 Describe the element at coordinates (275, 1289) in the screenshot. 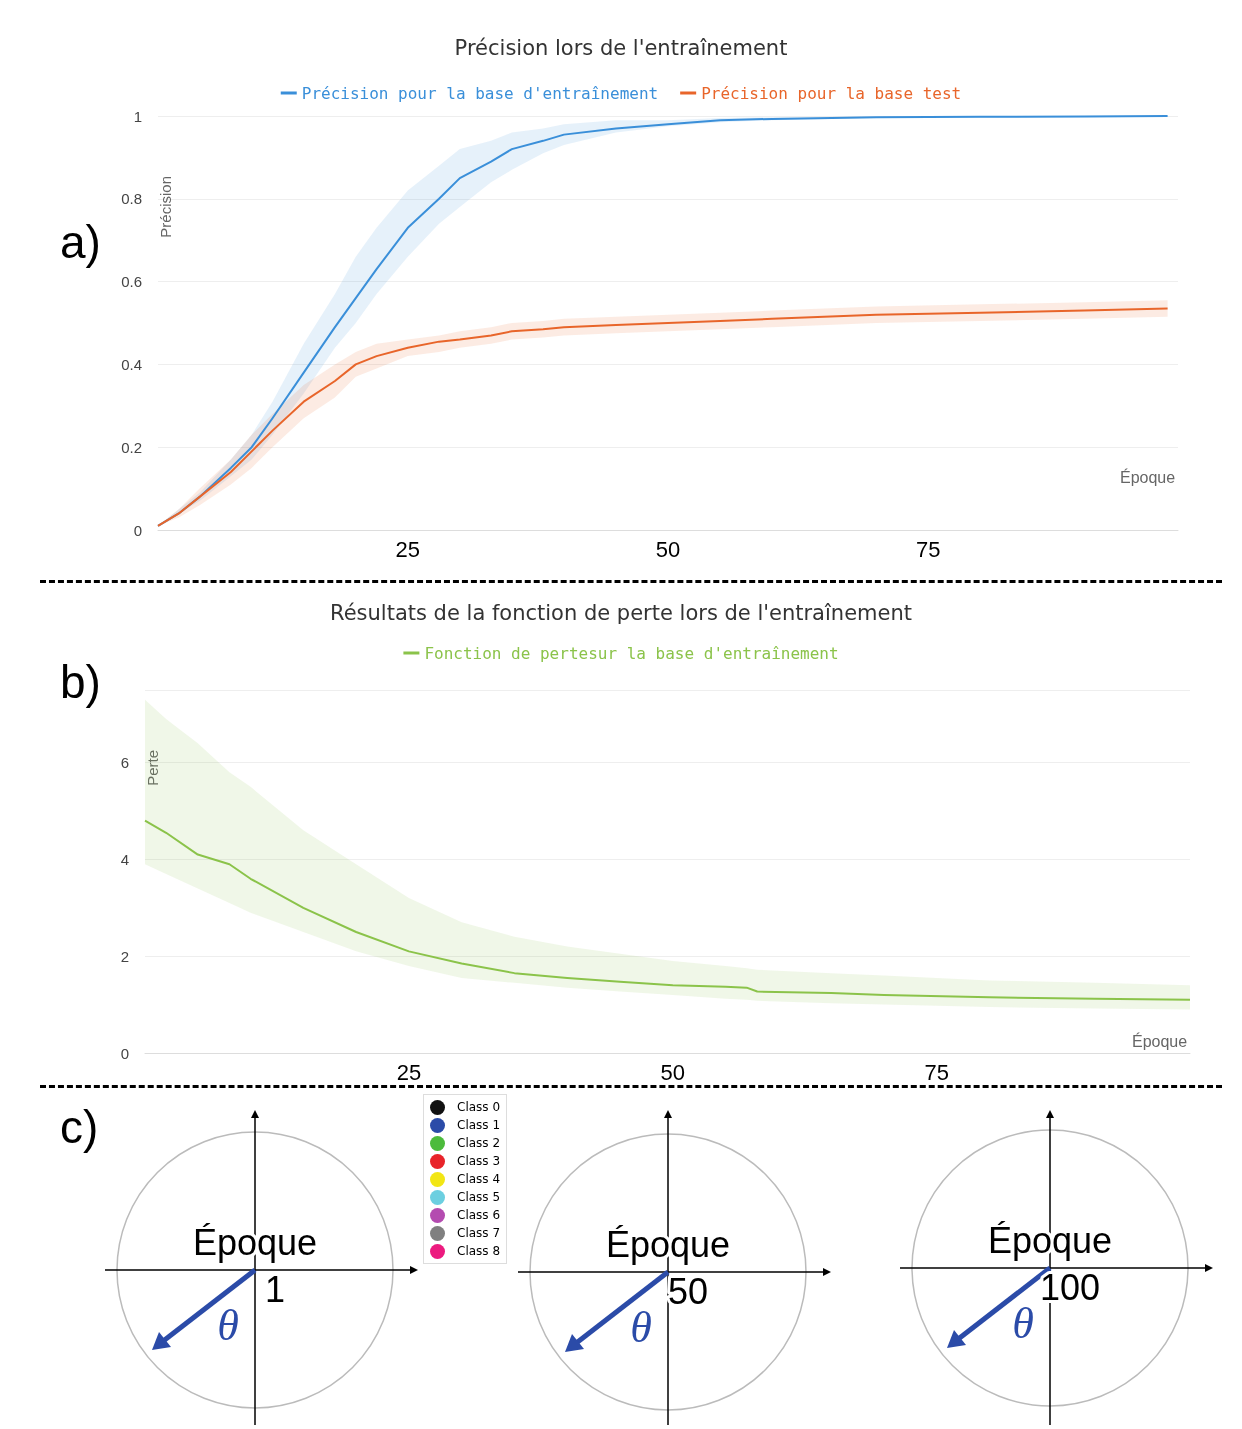

I see `text: 1` at that location.